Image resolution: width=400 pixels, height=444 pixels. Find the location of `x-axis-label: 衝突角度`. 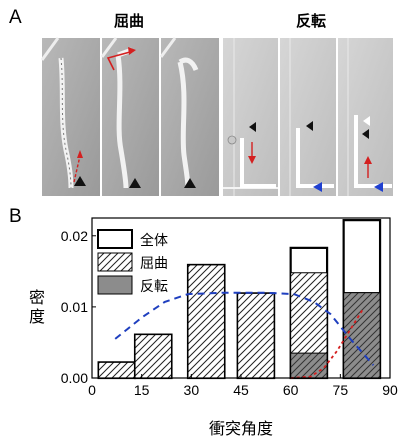

x-axis-label: 衝突角度 is located at coordinates (241, 428).